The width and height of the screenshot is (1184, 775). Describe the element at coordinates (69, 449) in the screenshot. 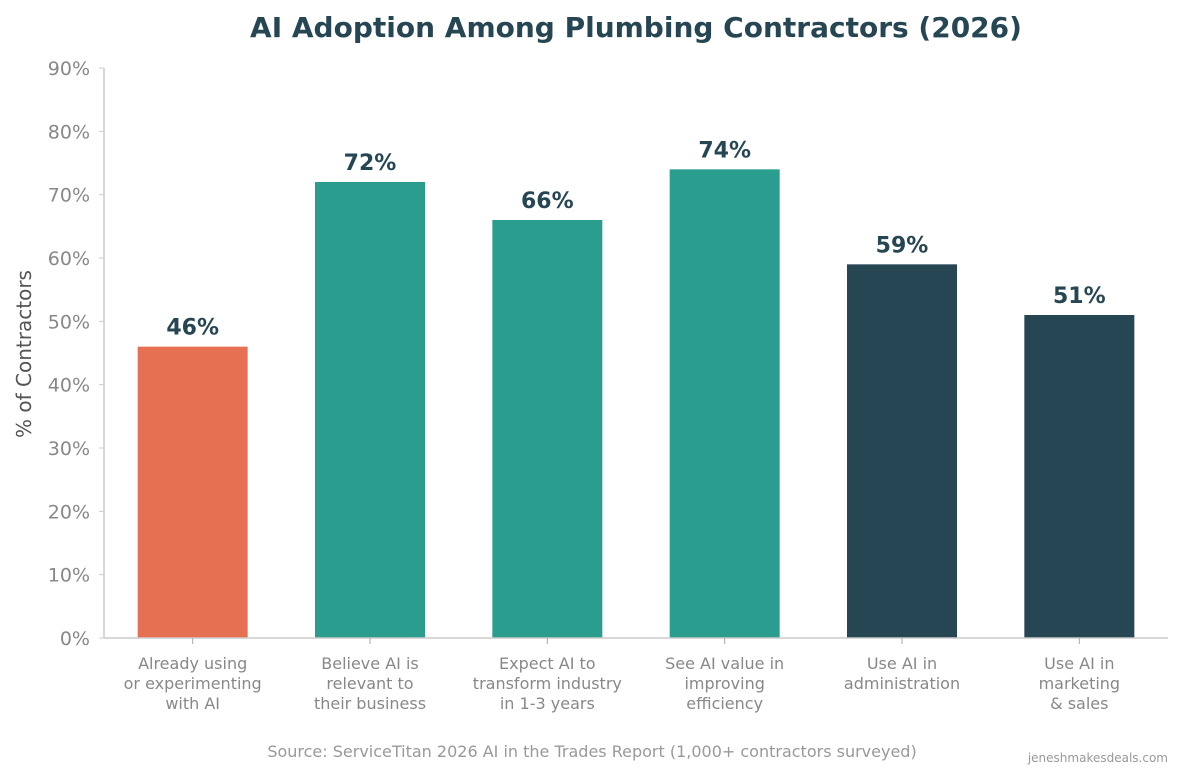

I see `y-tick-label: 30%` at that location.